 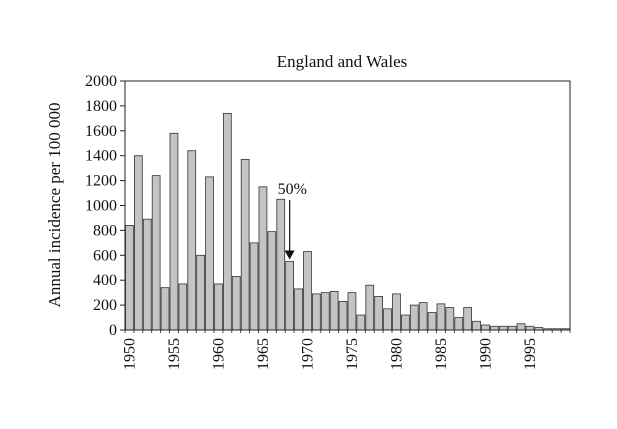 I want to click on bar-1975, so click(x=352, y=311).